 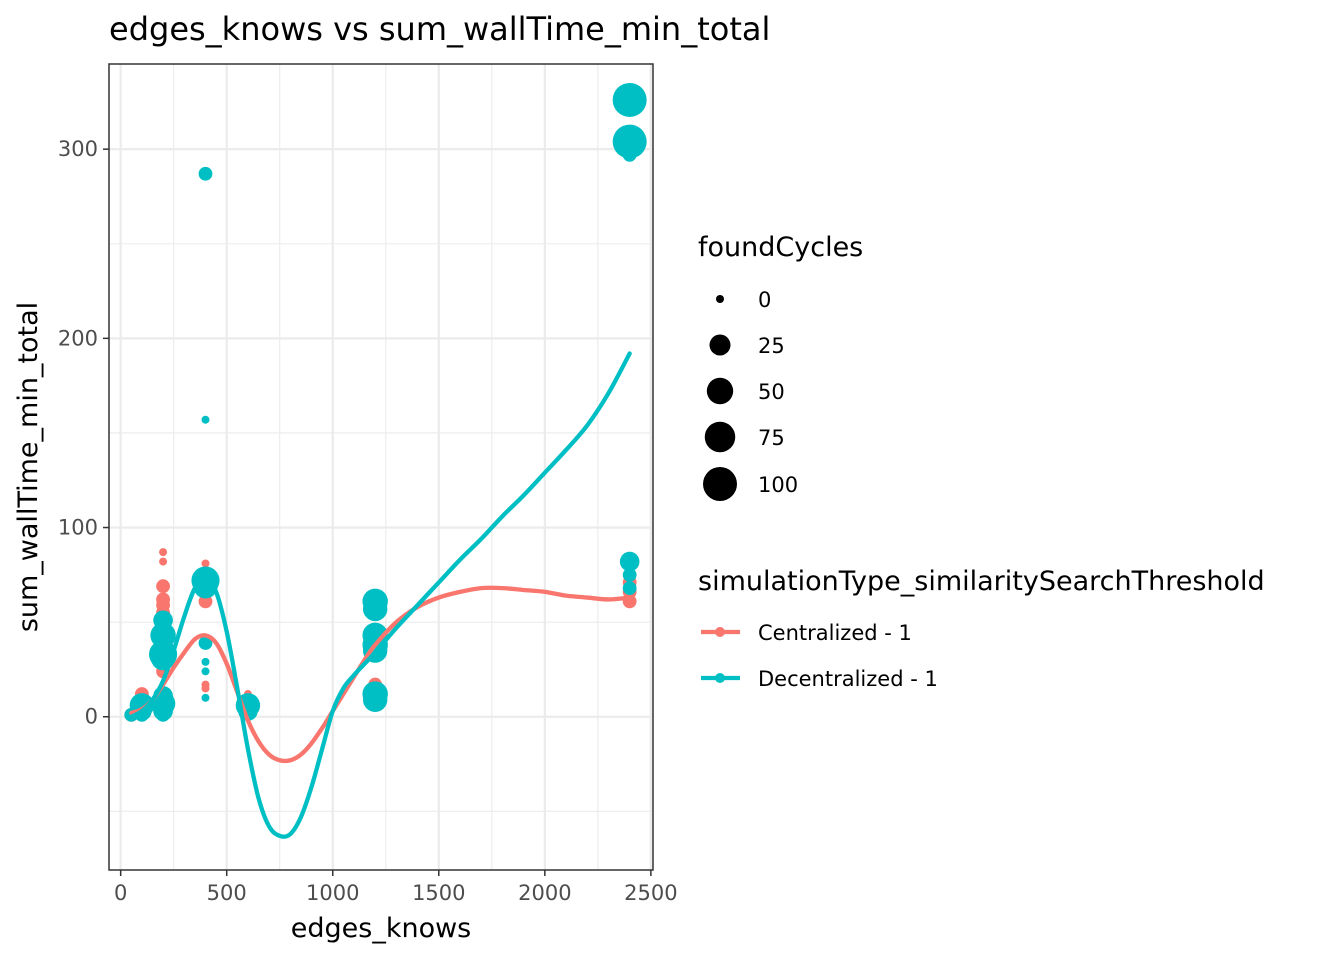 I want to click on color-legend-keys: Centralized - 1 Decentralized - 1, so click(x=819, y=656).